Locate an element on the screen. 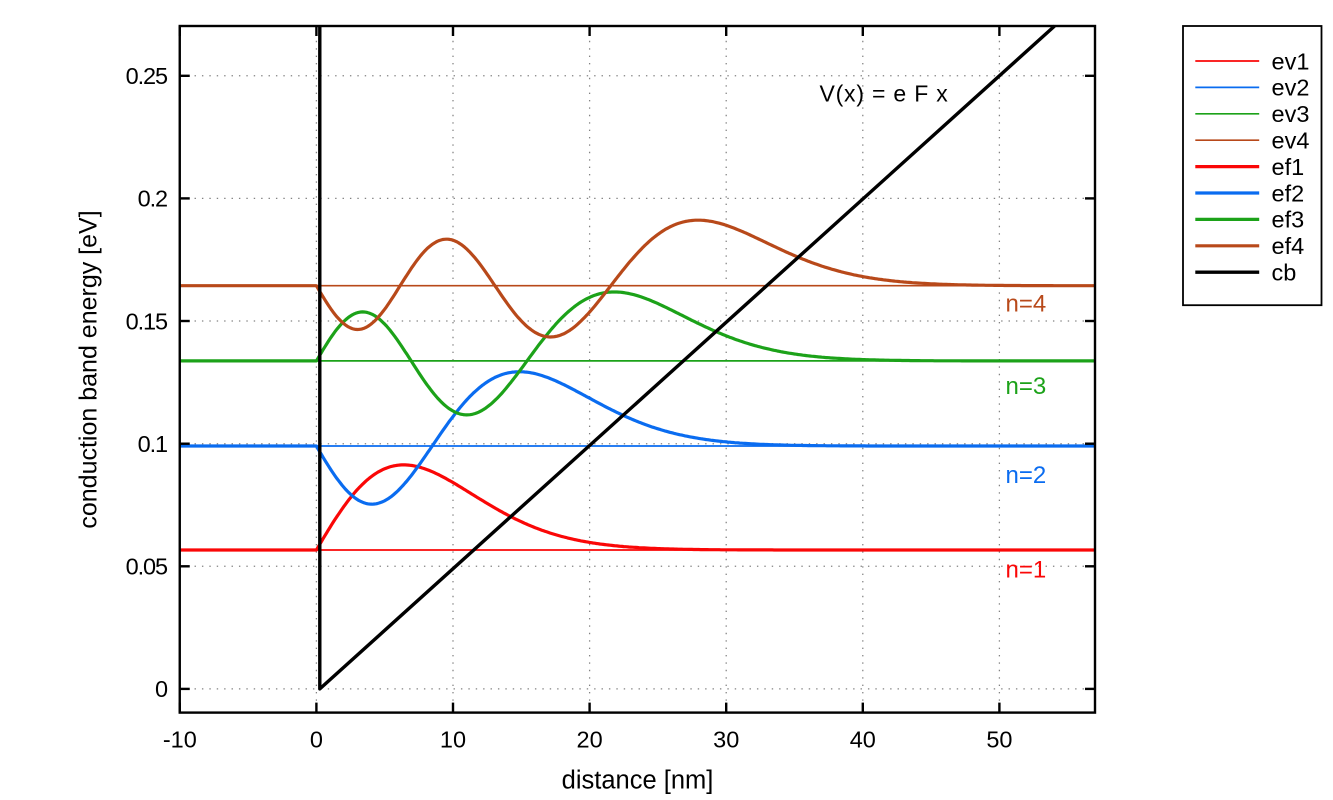 The height and width of the screenshot is (800, 1333). svg-text: distance [nm] is located at coordinates (638, 781).